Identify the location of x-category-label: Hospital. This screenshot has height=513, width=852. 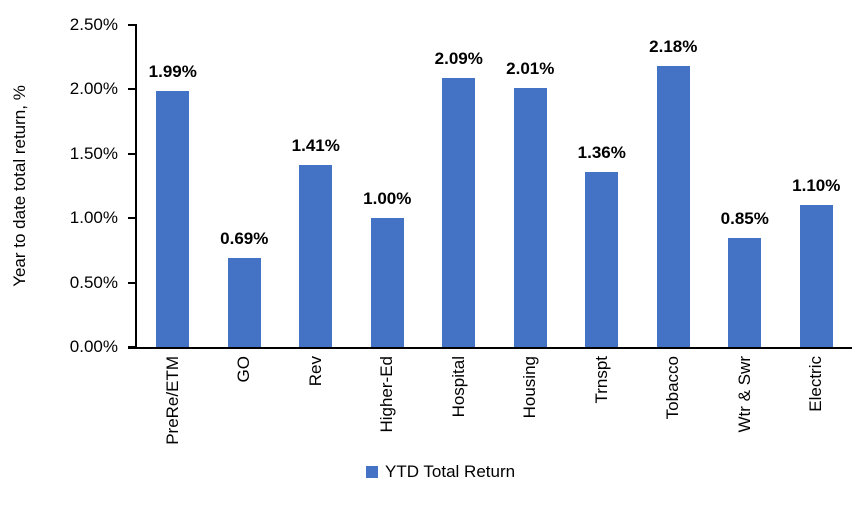
(458, 387).